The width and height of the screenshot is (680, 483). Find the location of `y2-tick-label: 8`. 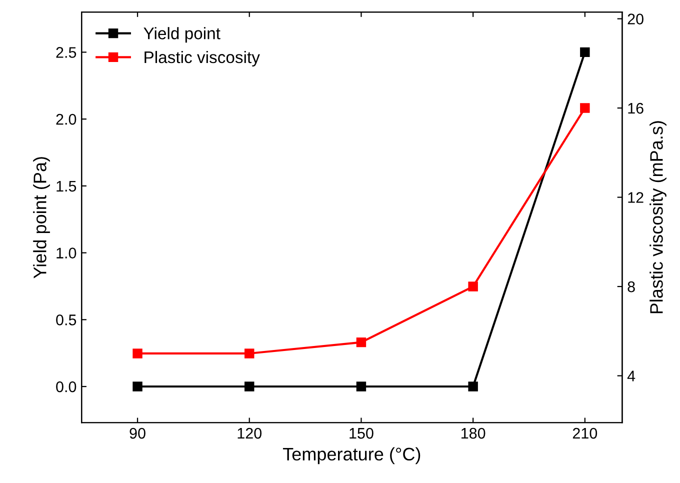

y2-tick-label: 8 is located at coordinates (631, 286).